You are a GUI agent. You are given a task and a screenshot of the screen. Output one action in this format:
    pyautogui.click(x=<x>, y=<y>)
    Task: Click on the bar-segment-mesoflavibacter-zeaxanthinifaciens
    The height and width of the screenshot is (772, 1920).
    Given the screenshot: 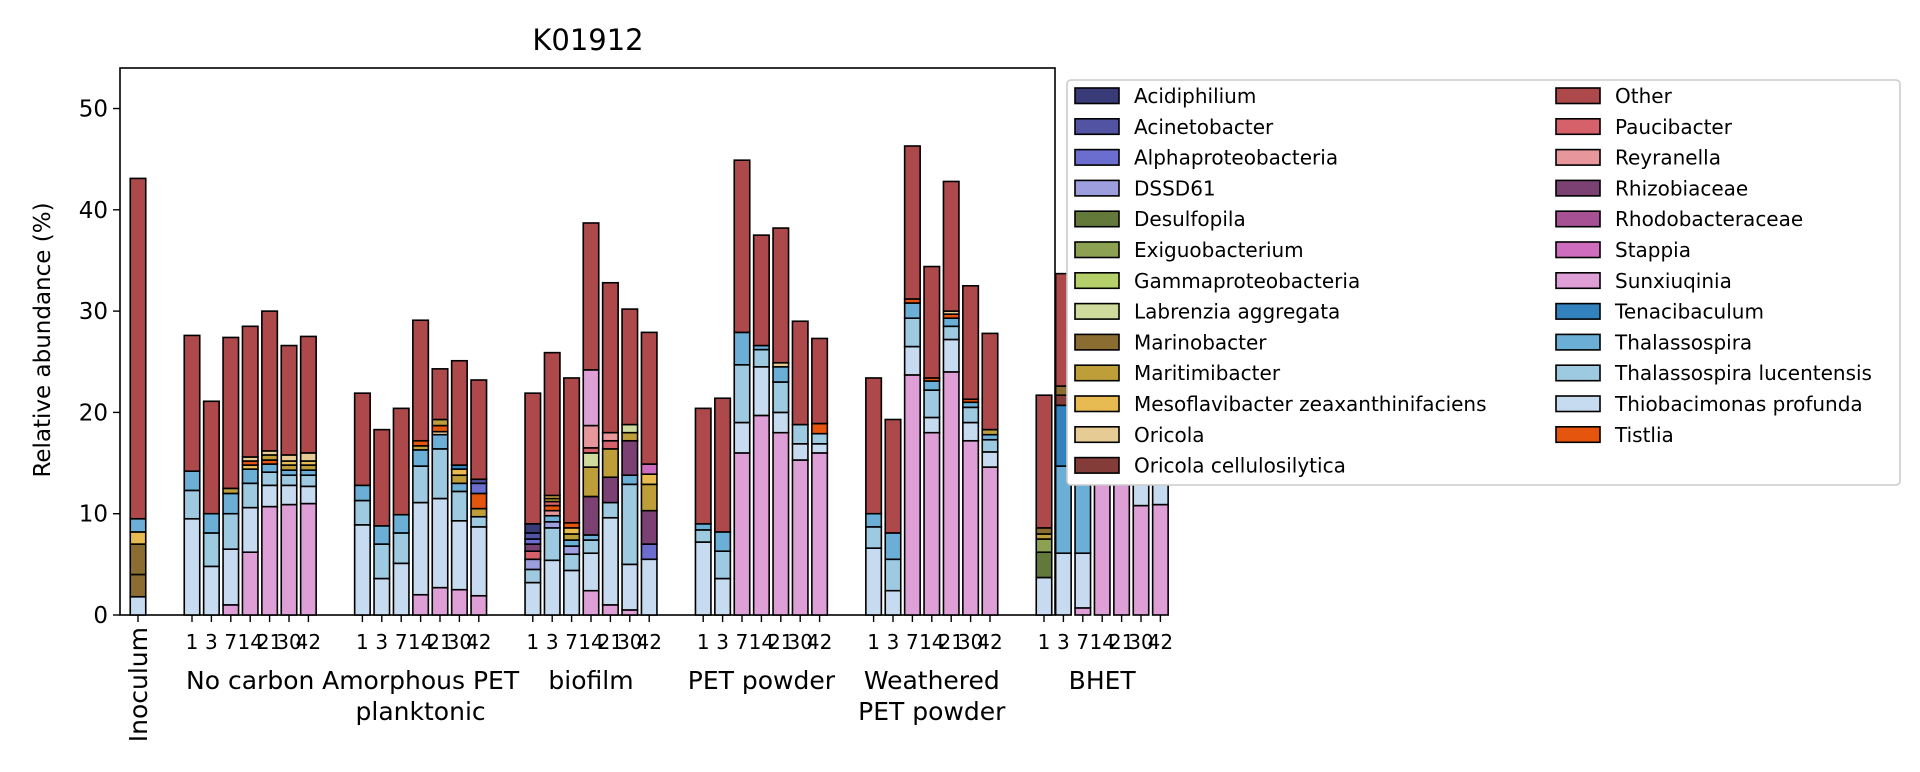 What is the action you would take?
    pyautogui.click(x=138, y=538)
    